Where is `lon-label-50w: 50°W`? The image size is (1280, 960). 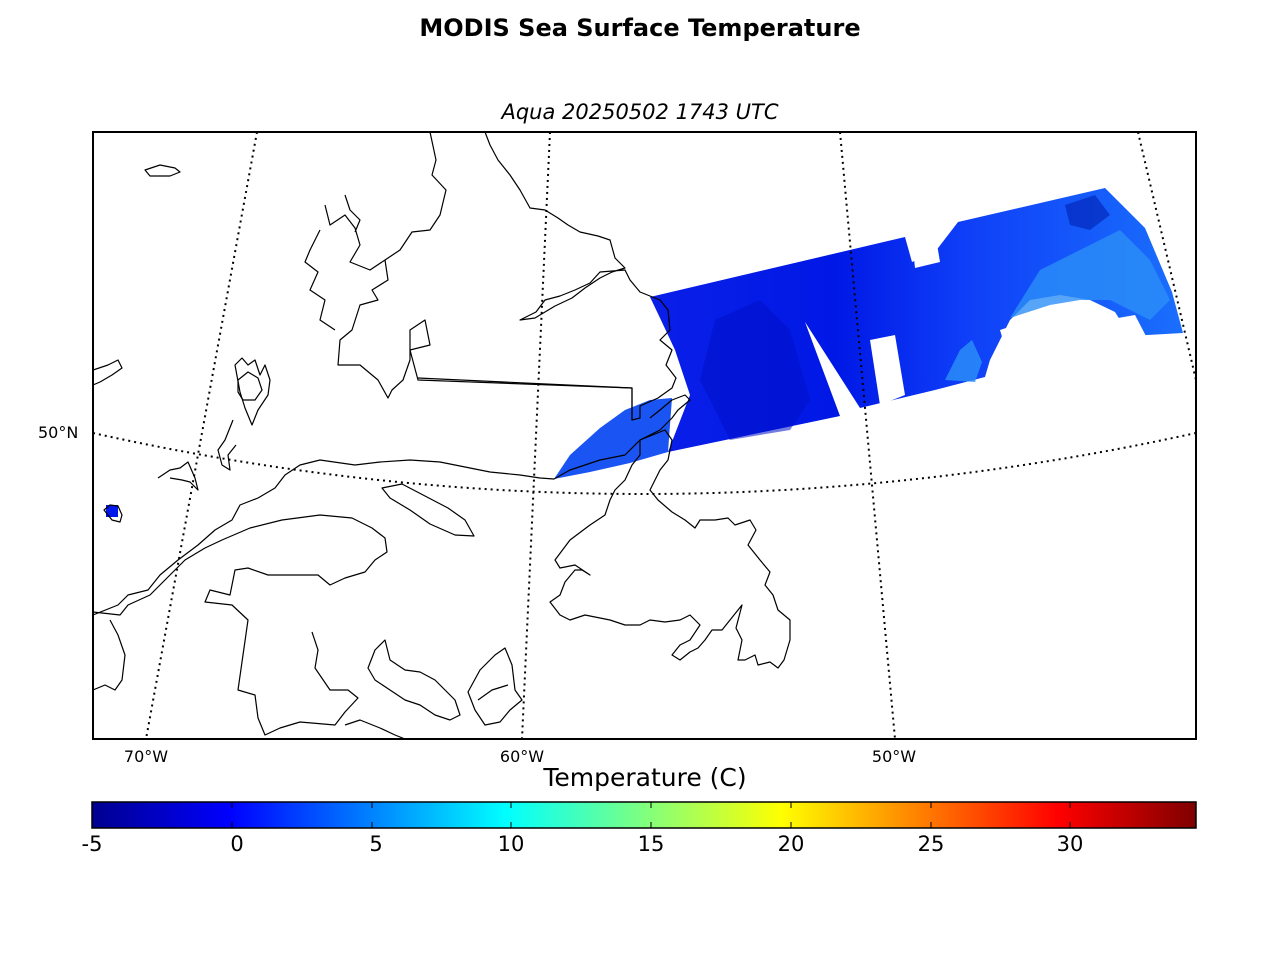
lon-label-50w: 50°W is located at coordinates (894, 756).